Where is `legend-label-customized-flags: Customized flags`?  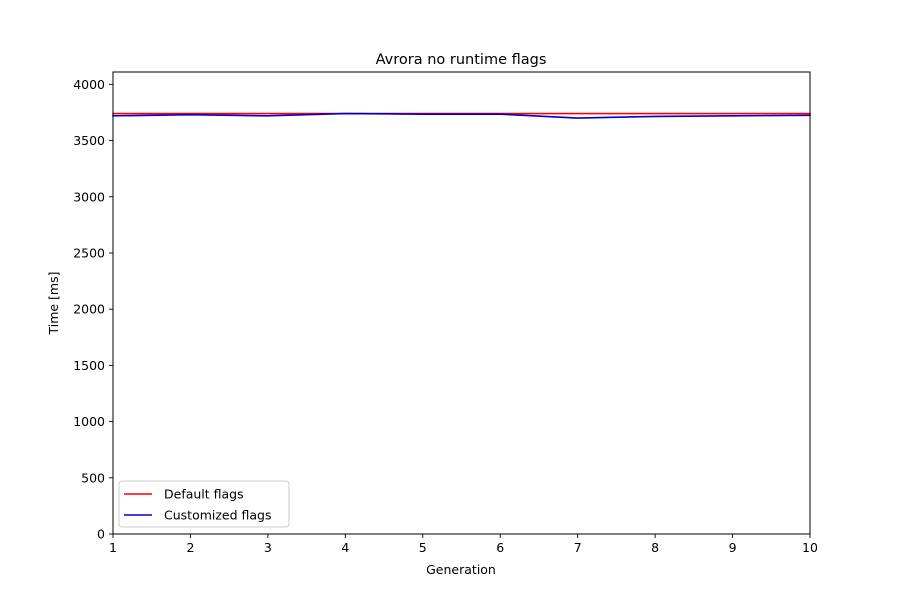 legend-label-customized-flags: Customized flags is located at coordinates (218, 515).